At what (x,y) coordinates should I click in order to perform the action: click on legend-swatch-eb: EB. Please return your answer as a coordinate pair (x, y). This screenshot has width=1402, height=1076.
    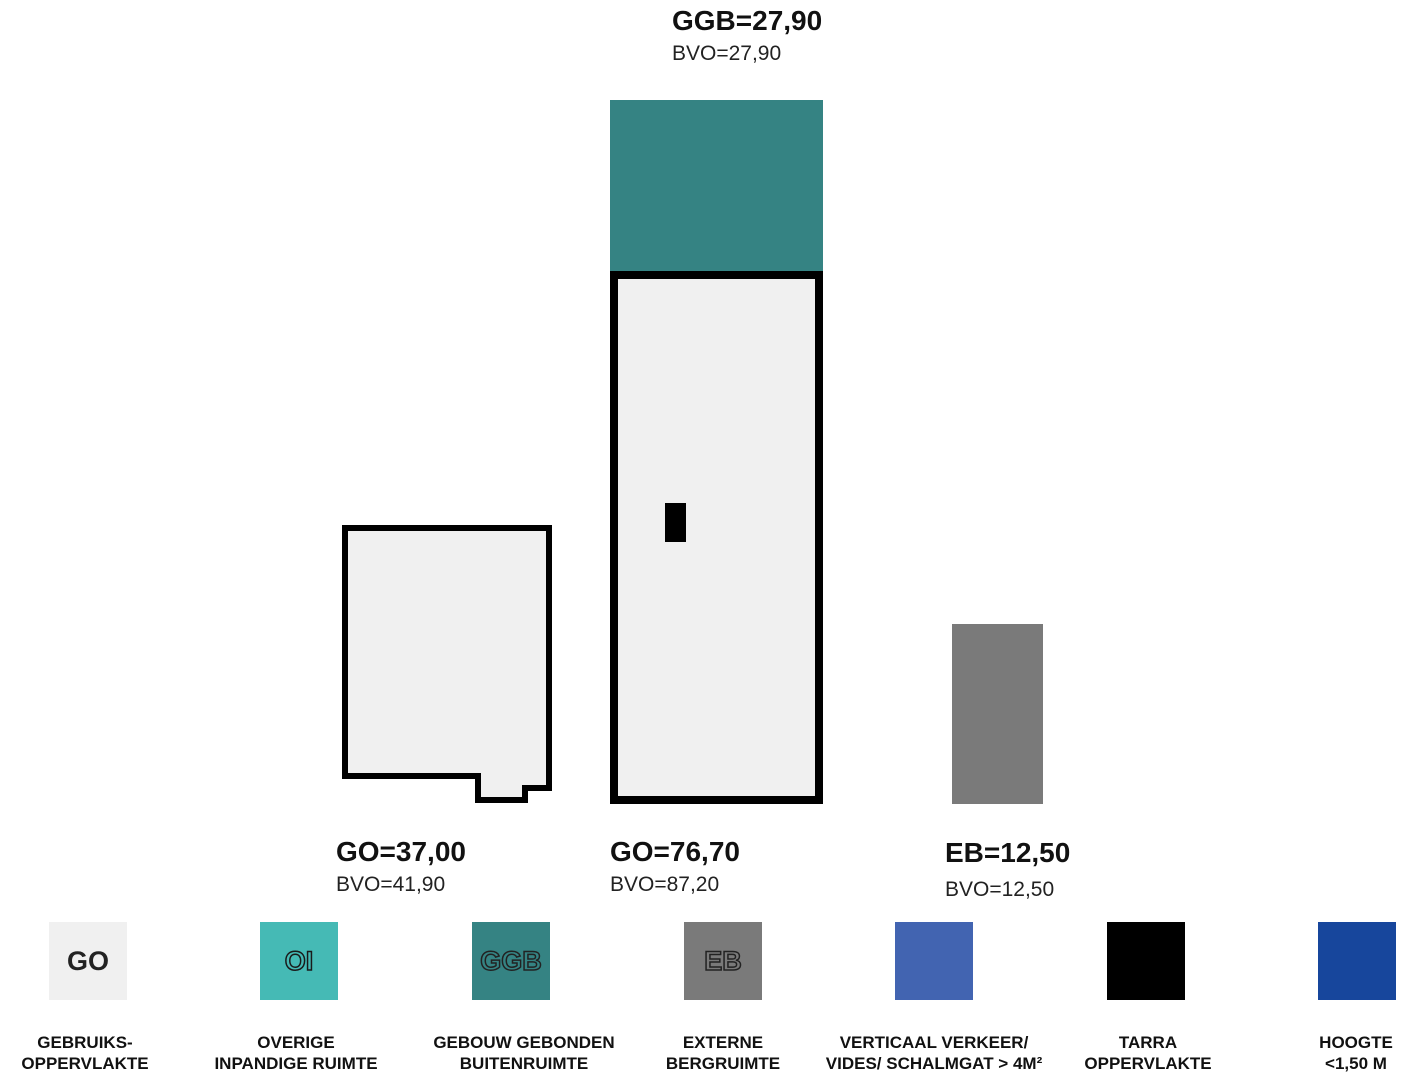
    Looking at the image, I should click on (723, 961).